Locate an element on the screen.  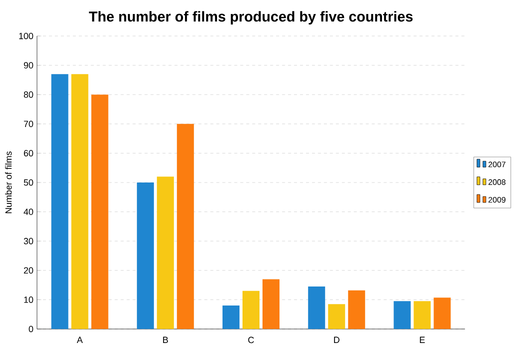
y-tick-label: 80 is located at coordinates (29, 94).